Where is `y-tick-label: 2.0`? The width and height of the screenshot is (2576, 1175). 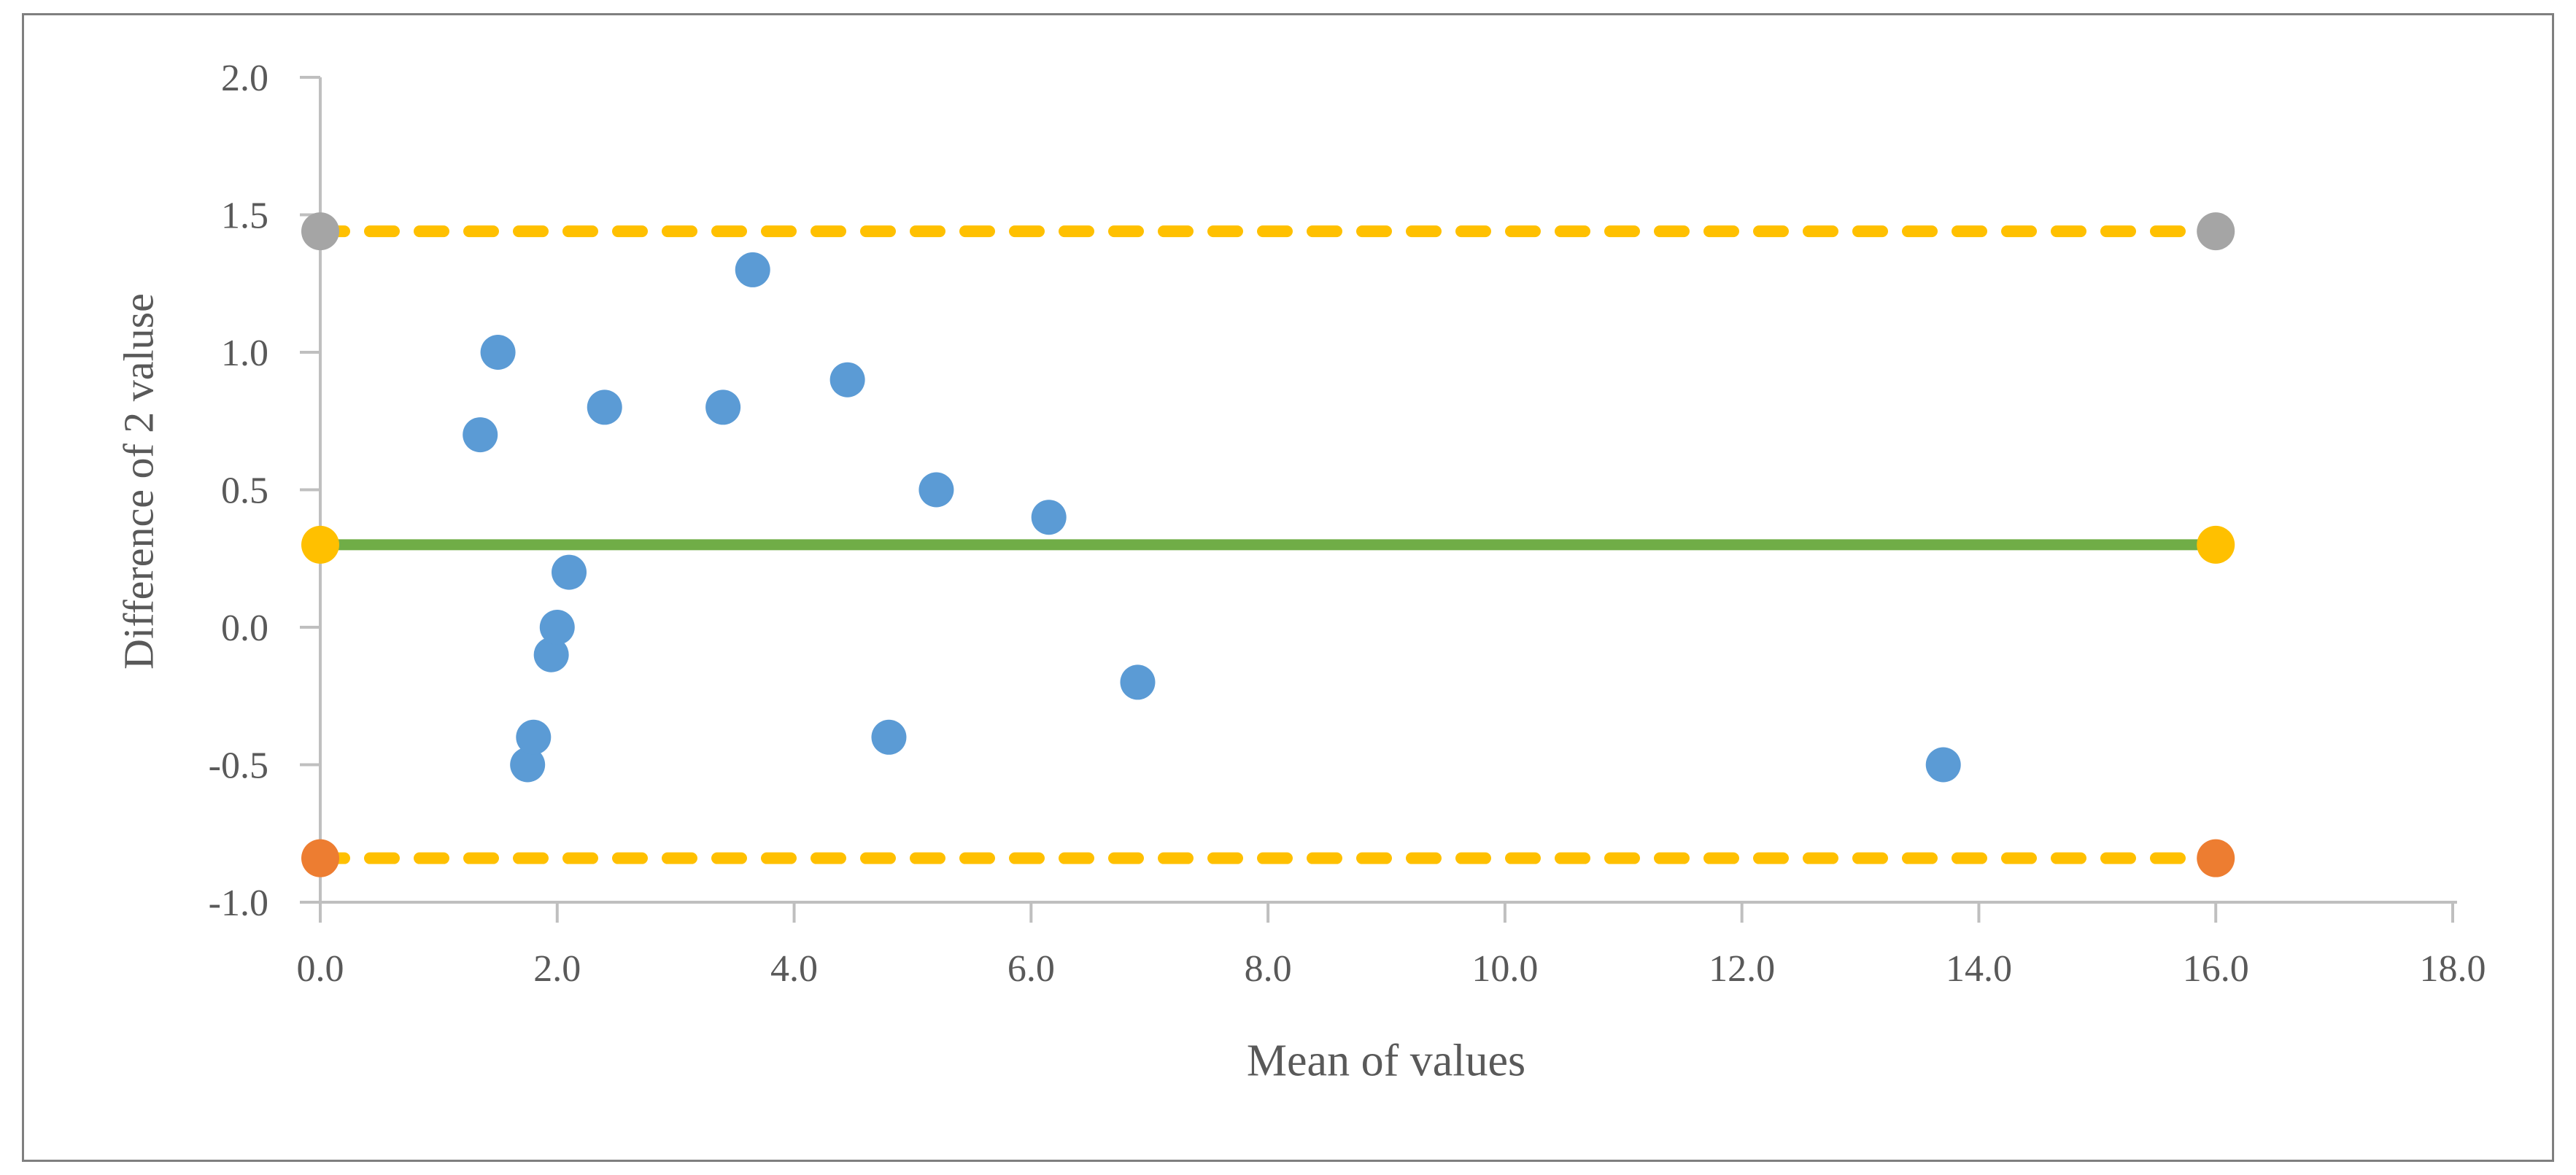
y-tick-label: 2.0 is located at coordinates (244, 78).